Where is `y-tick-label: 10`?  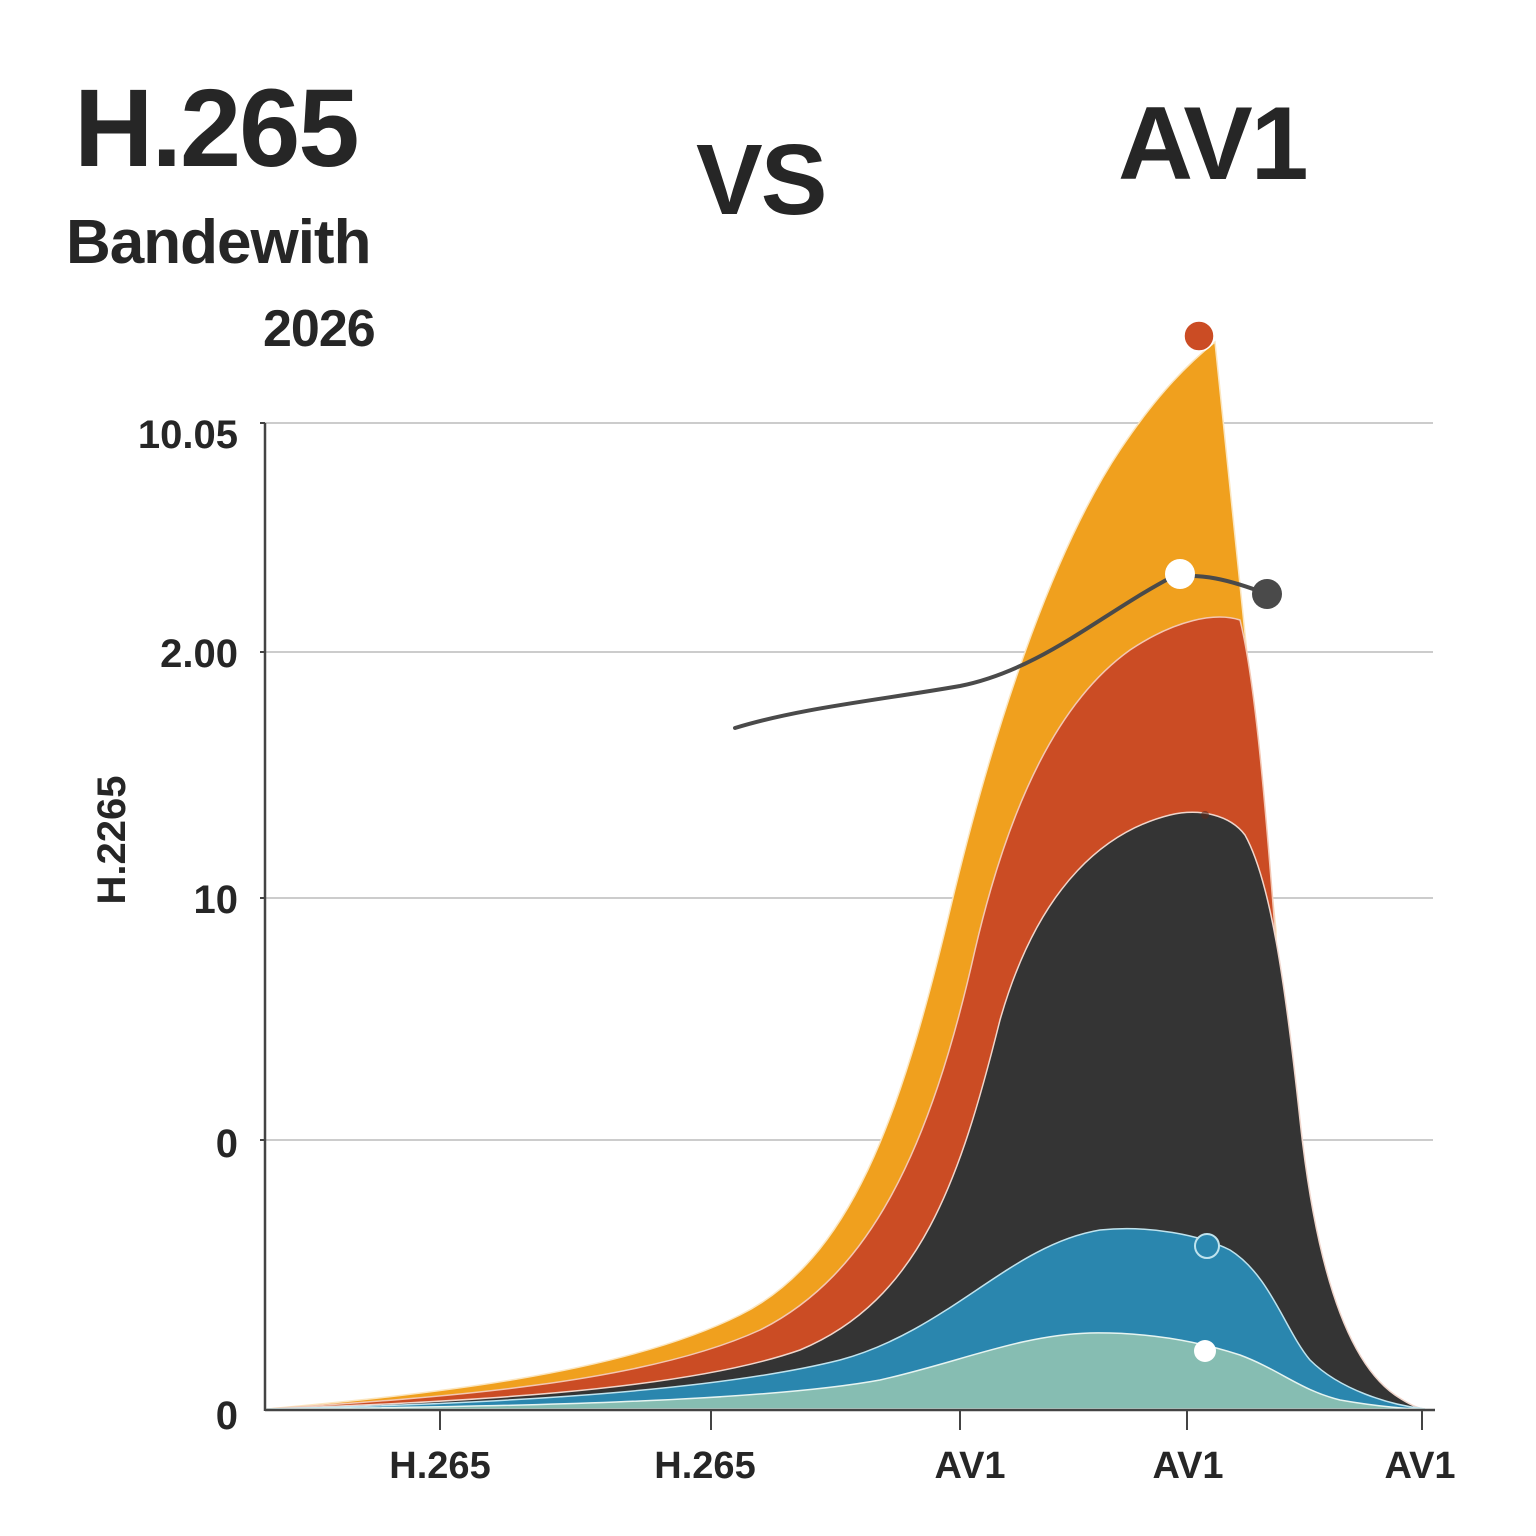 y-tick-label: 10 is located at coordinates (216, 900).